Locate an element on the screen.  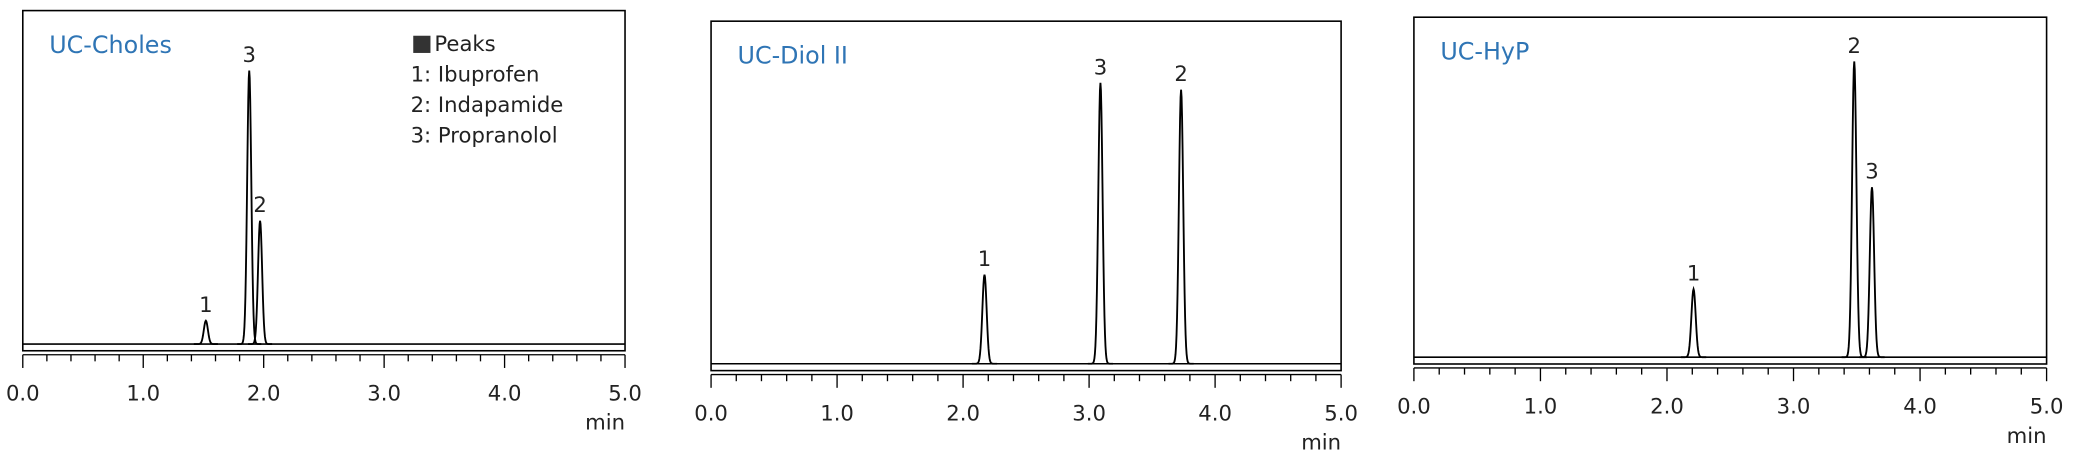
legend-entry: 3: Propranolol is located at coordinates (484, 134).